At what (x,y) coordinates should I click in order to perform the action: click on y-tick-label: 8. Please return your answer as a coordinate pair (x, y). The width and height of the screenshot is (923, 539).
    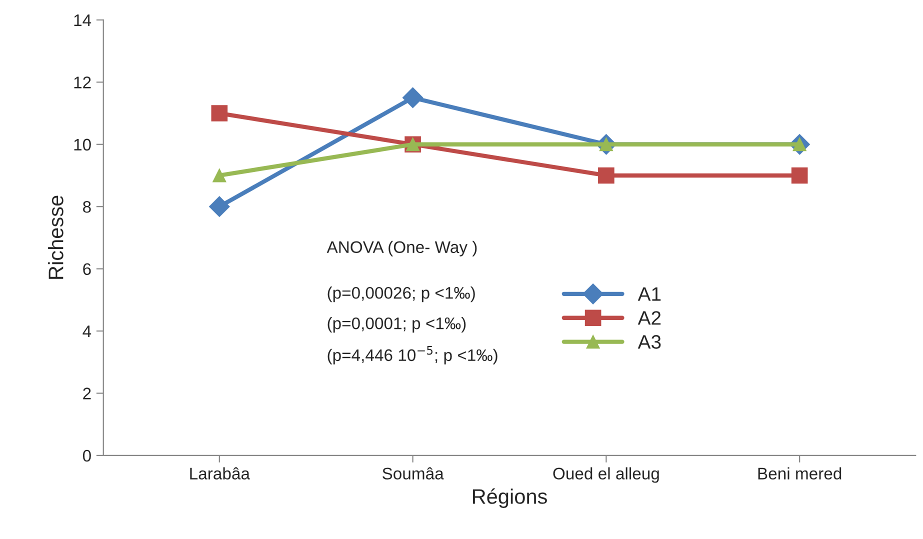
    Looking at the image, I should click on (87, 206).